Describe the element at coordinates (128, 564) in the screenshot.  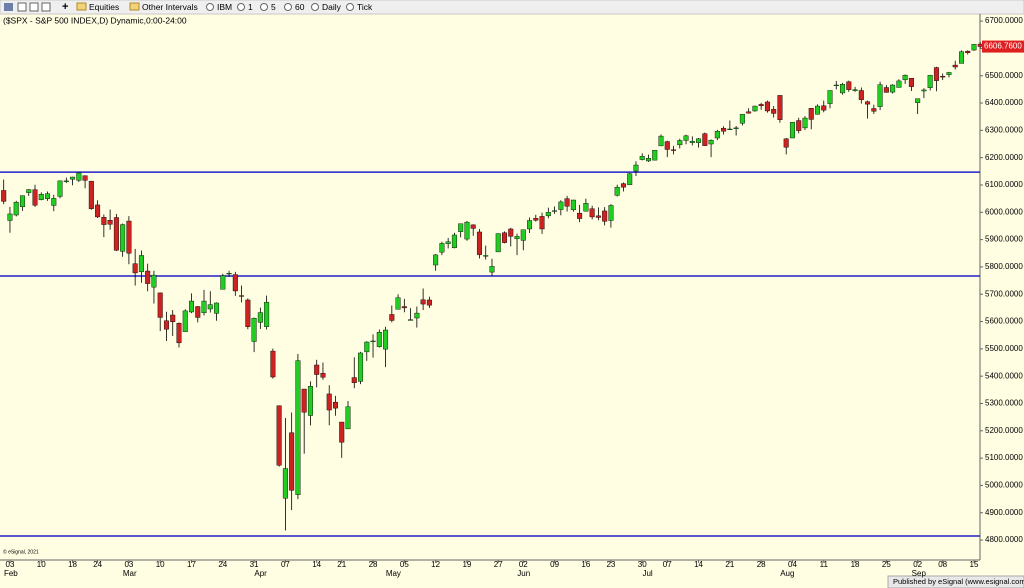
I see `x-tick-label: 03` at that location.